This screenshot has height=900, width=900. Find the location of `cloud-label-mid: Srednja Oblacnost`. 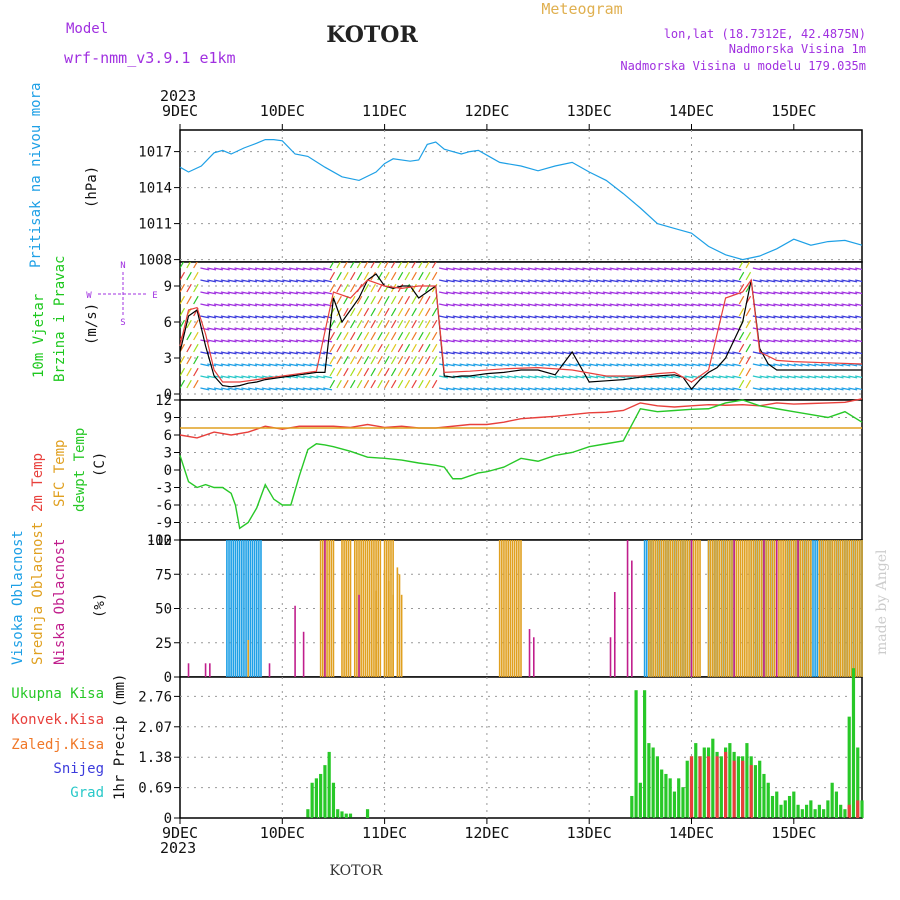

cloud-label-mid: Srednja Oblacnost is located at coordinates (38, 593).